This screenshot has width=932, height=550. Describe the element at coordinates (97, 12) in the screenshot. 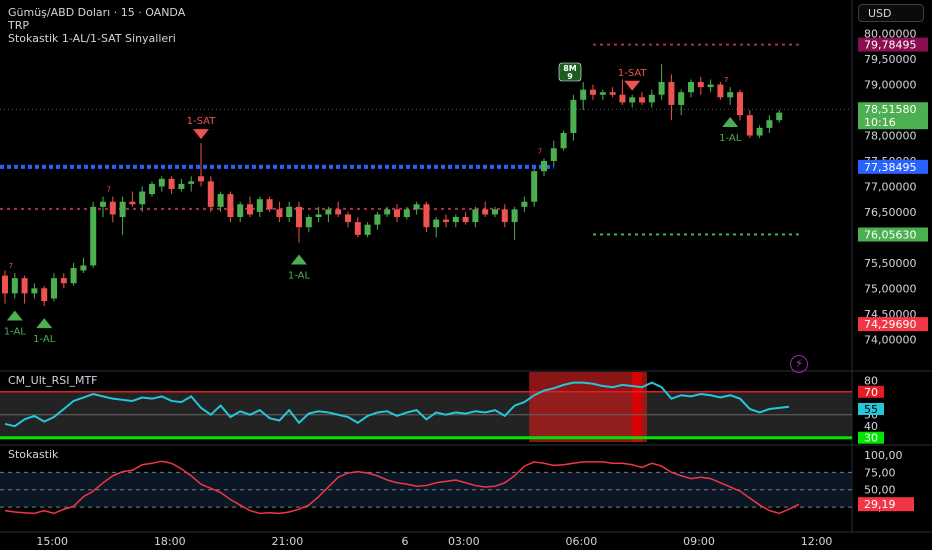

I see `symbol-title: Gümüş/ABD Doları · 15 · OANDA` at that location.